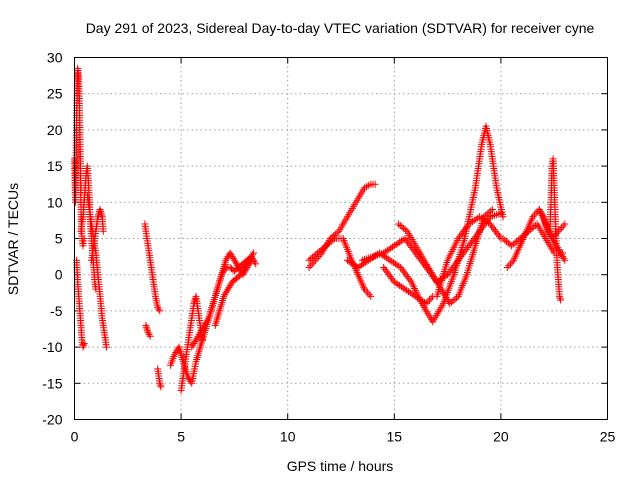 Image resolution: width=640 pixels, height=480 pixels. What do you see at coordinates (13, 239) in the screenshot?
I see `y-axis-label: SDTVAR / TECUs` at bounding box center [13, 239].